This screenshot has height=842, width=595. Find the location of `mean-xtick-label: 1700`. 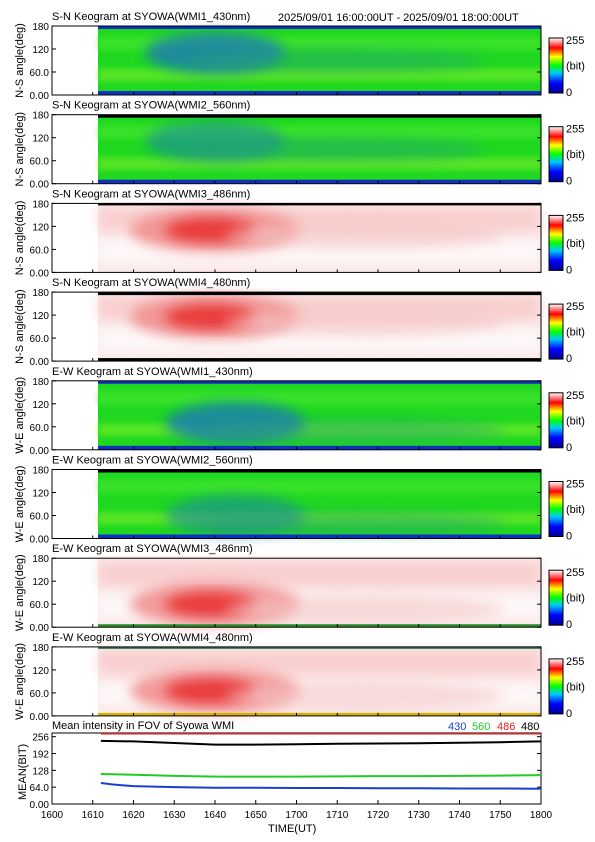

mean-xtick-label: 1700 is located at coordinates (296, 815).